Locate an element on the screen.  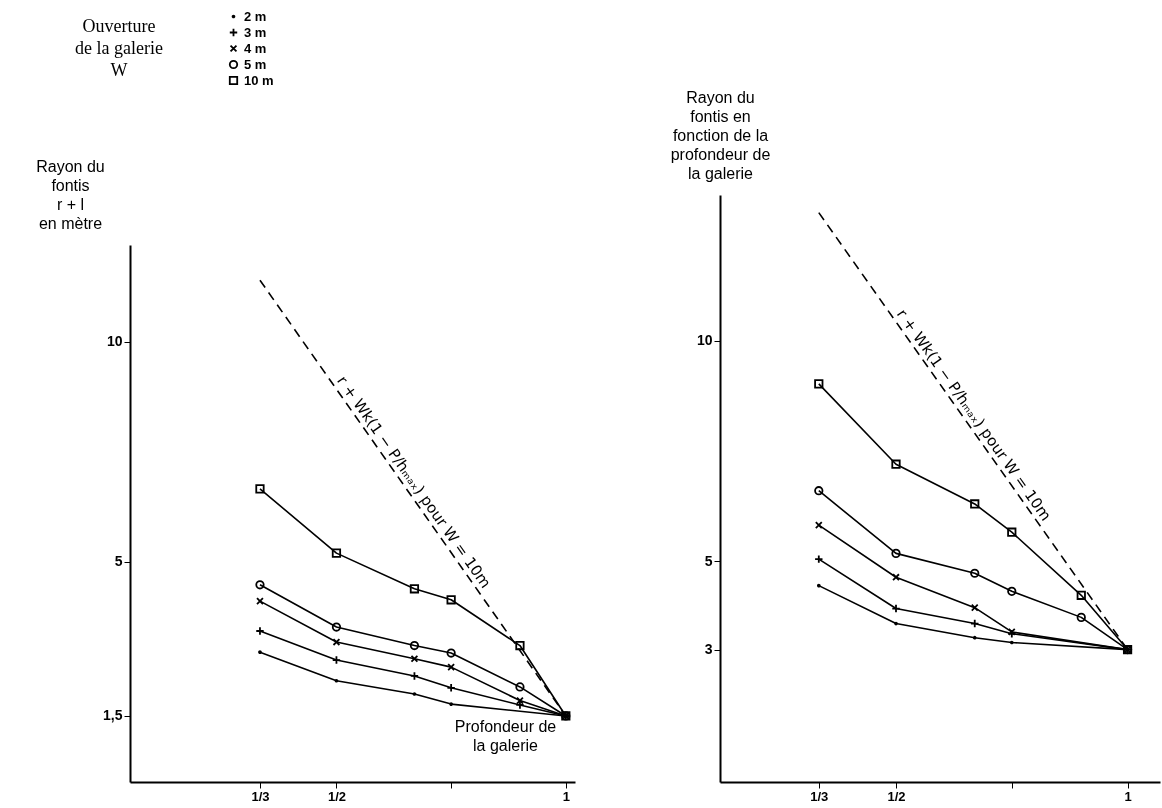
legend-label: 10 m is located at coordinates (259, 80).